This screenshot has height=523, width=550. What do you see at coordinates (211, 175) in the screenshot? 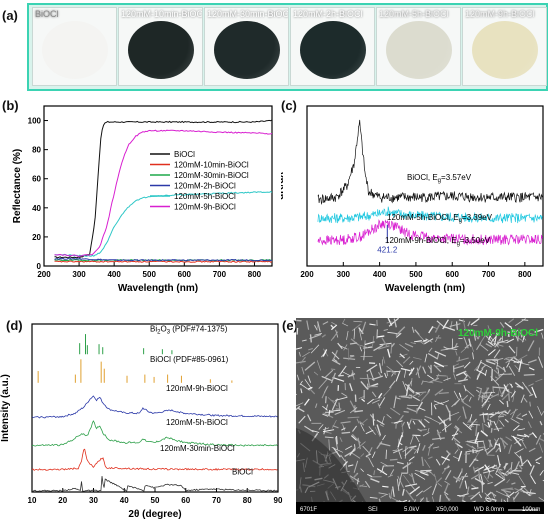
I see `legend-label: 120mM-30min-BiOCl` at bounding box center [211, 175].